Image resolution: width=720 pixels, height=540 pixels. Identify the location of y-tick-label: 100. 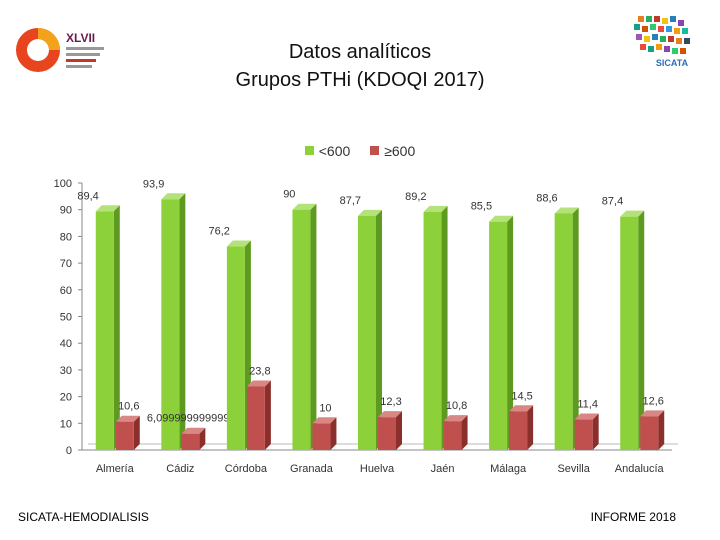
(63, 184).